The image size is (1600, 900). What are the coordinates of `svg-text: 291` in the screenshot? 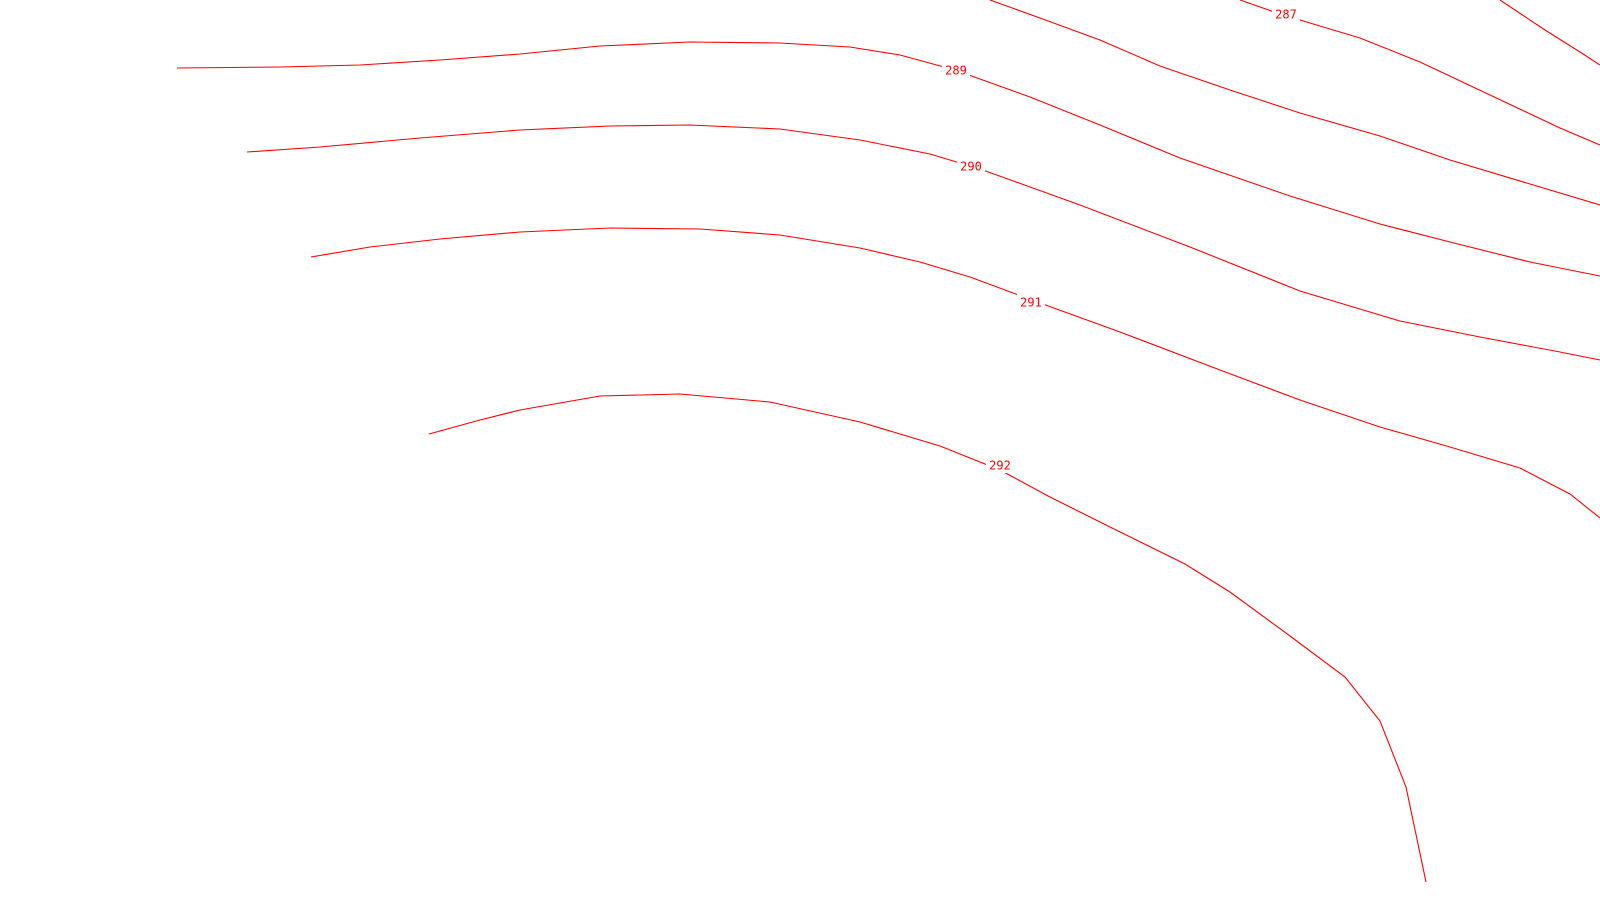 It's located at (1031, 303).